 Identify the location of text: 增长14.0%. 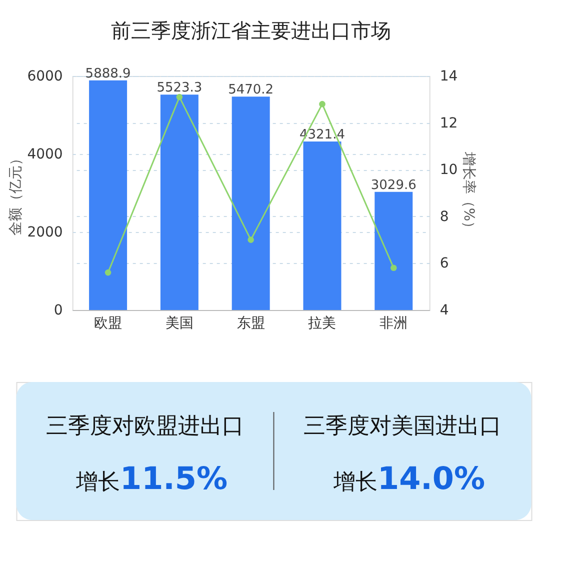
(409, 479).